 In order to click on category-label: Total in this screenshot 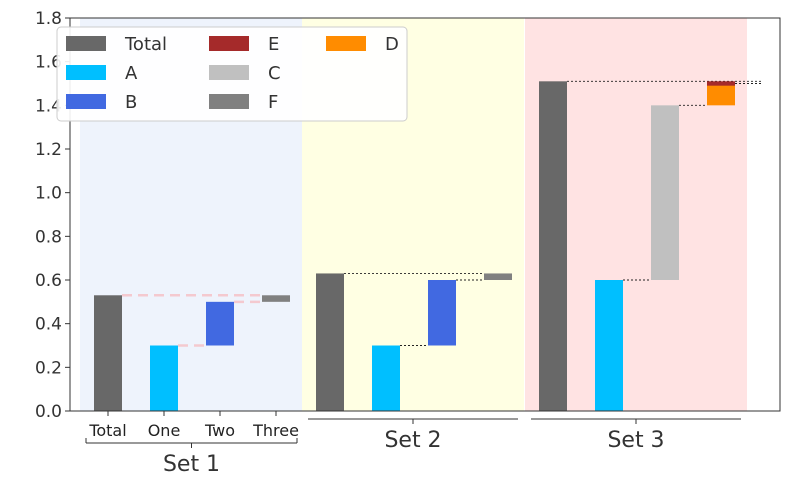, I will do `click(107, 430)`.